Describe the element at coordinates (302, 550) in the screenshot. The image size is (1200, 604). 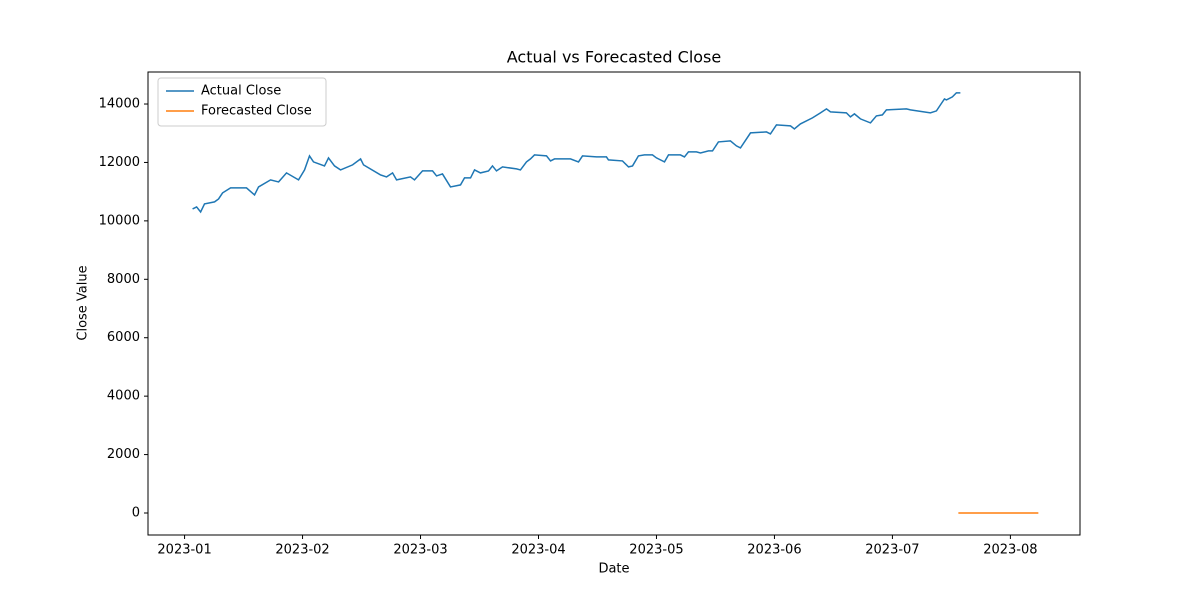
I see `x-tick-label: 2023-02` at that location.